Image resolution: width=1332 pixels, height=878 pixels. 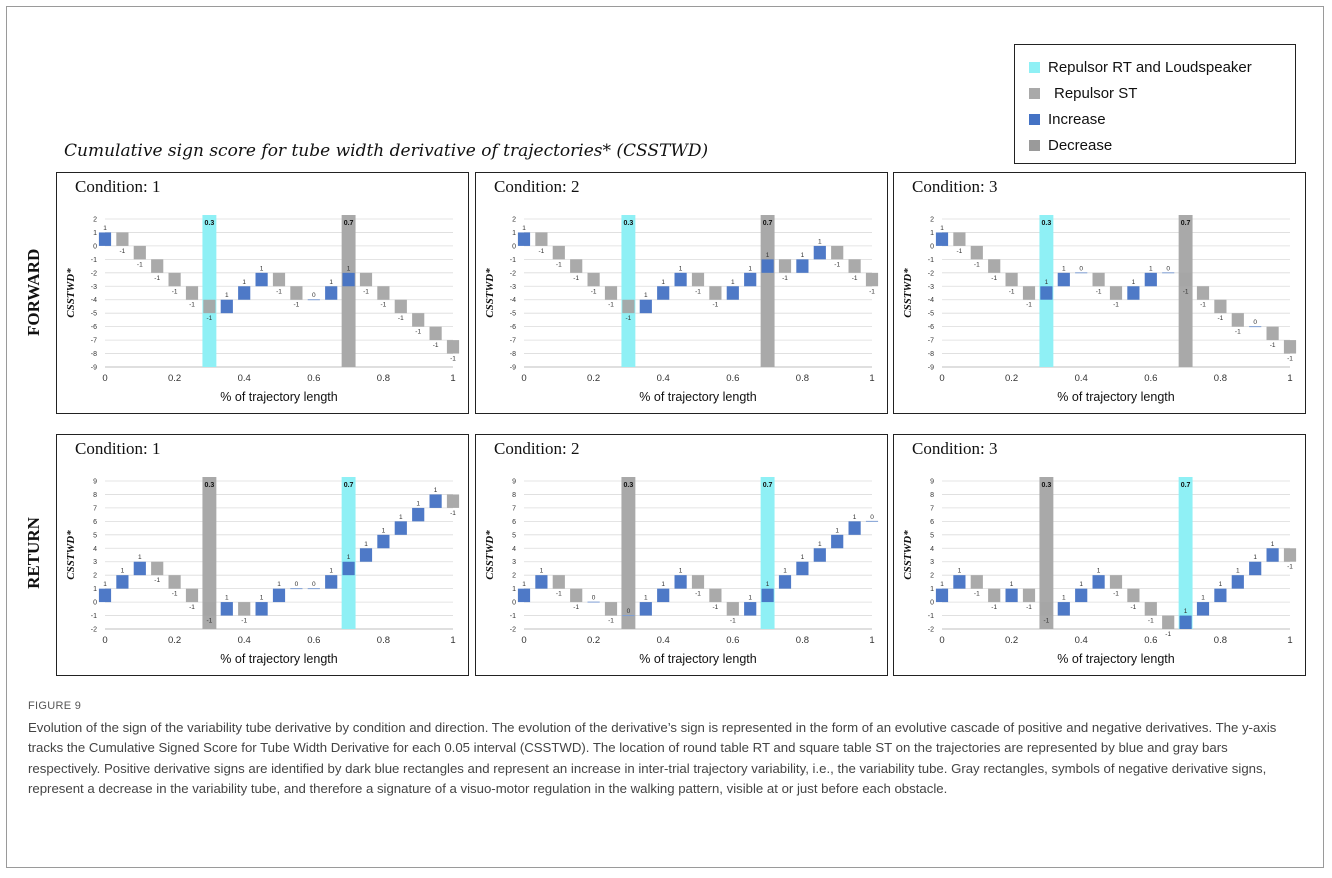 What do you see at coordinates (1220, 378) in the screenshot?
I see `x-tick-label: 0.8` at bounding box center [1220, 378].